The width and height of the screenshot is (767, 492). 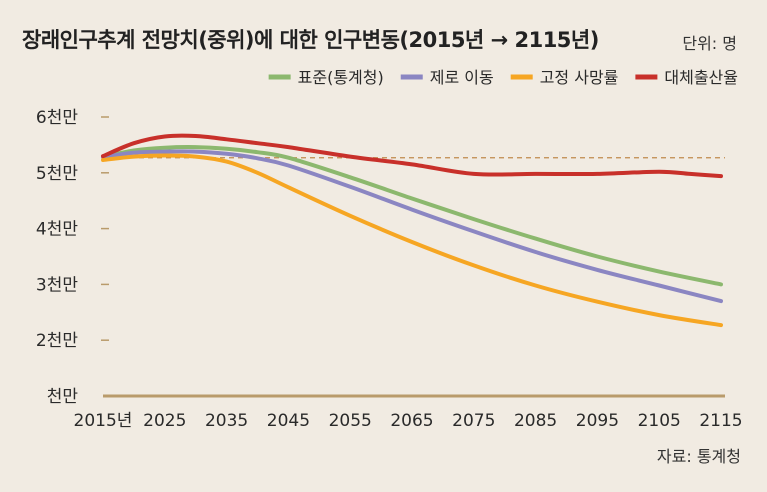 I want to click on x-tick-label: 2065, so click(x=411, y=421).